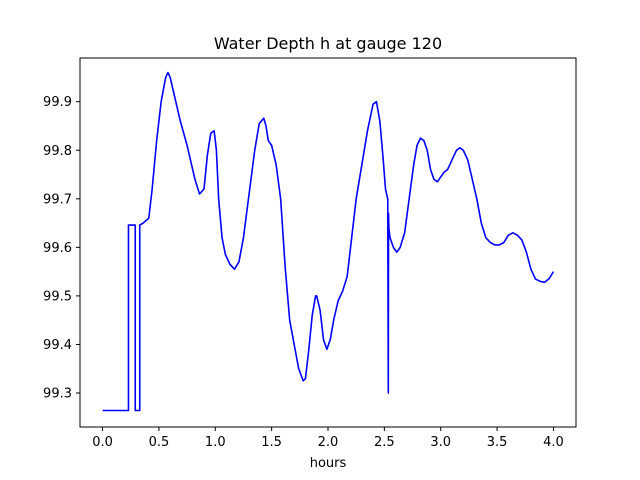 This screenshot has height=480, width=640. I want to click on x-tick-label: 1.5, so click(271, 442).